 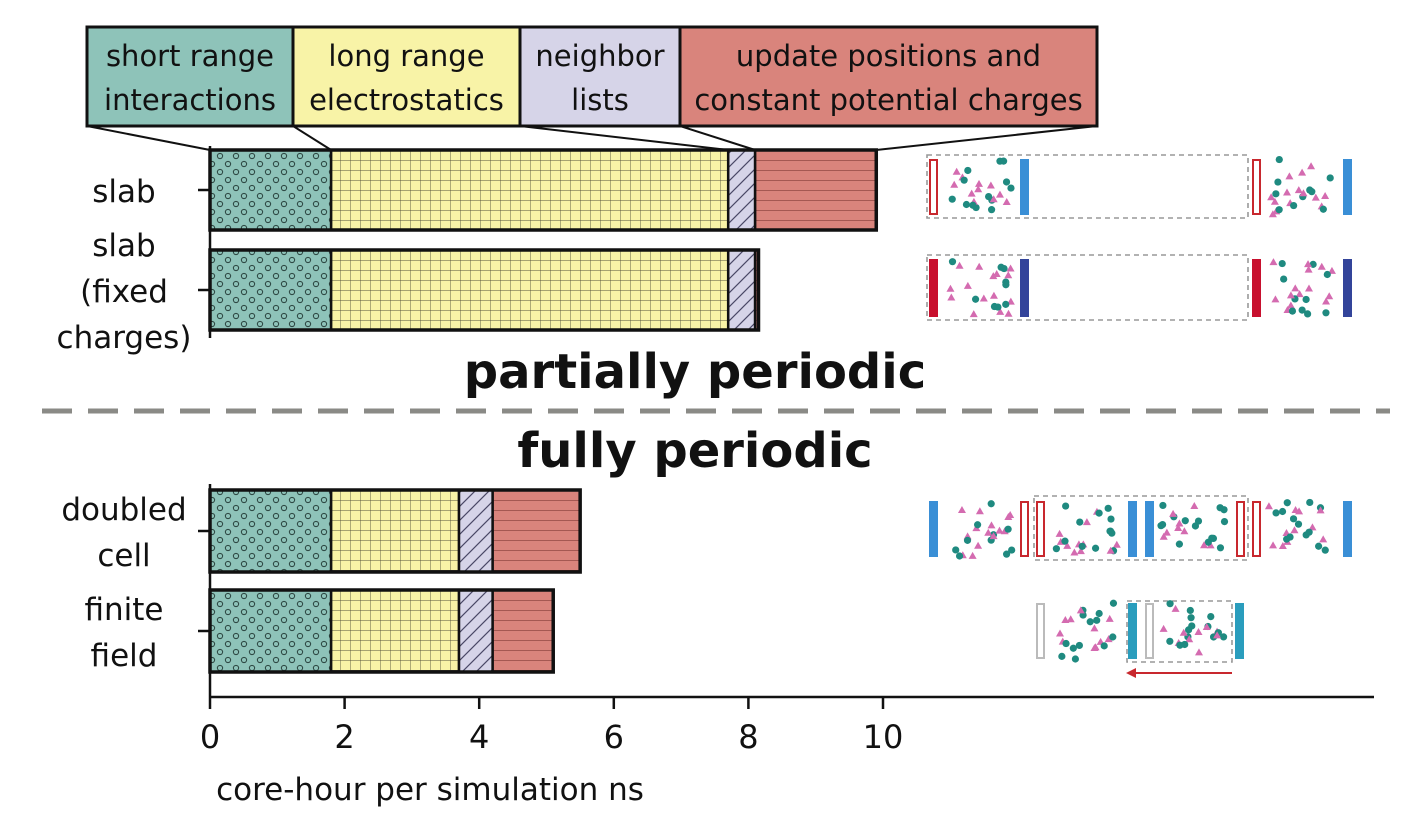 I want to click on legend-box-short, so click(x=190, y=76).